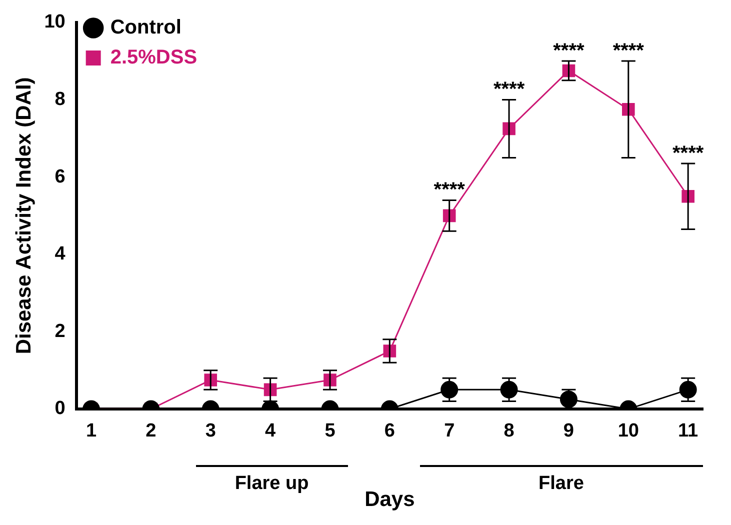  What do you see at coordinates (688, 431) in the screenshot?
I see `x-tick-label: 11` at bounding box center [688, 431].